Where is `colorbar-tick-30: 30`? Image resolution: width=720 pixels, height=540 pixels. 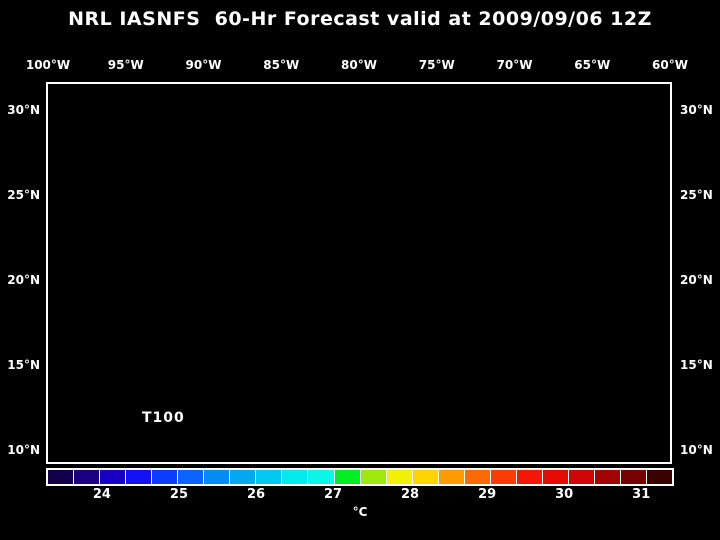 colorbar-tick-30: 30 is located at coordinates (564, 494).